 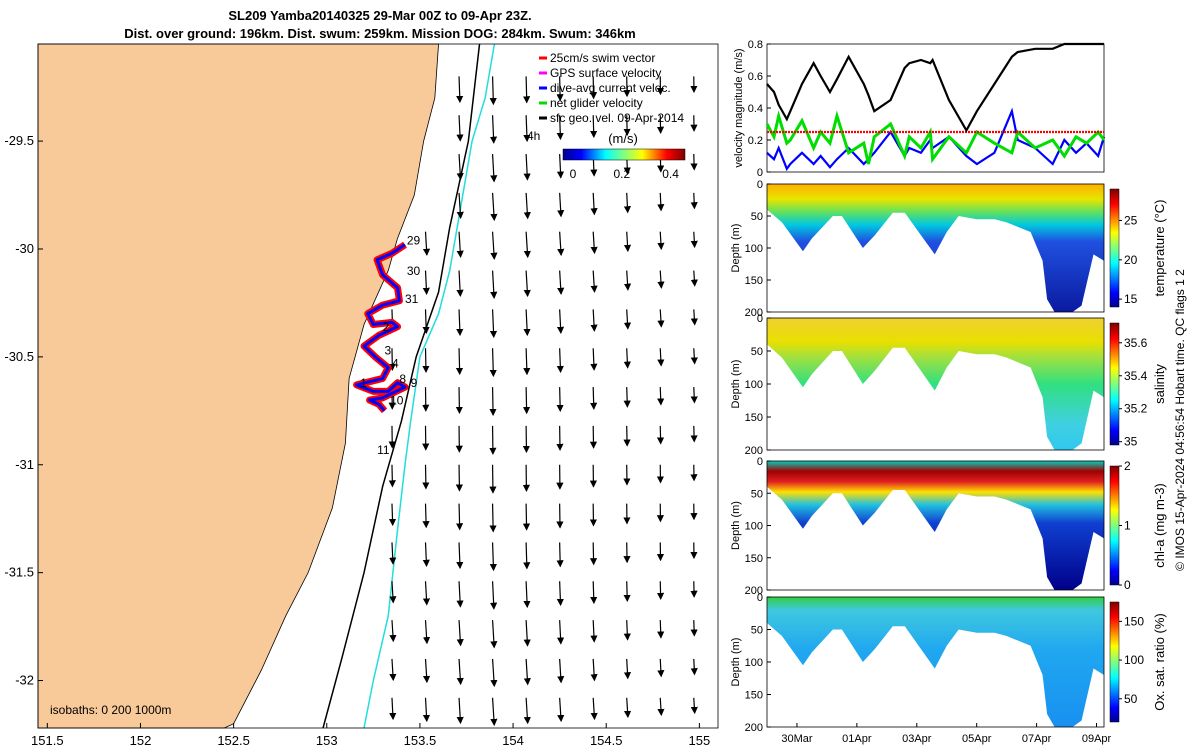 What do you see at coordinates (935, 525) in the screenshot?
I see `section-frame` at bounding box center [935, 525].